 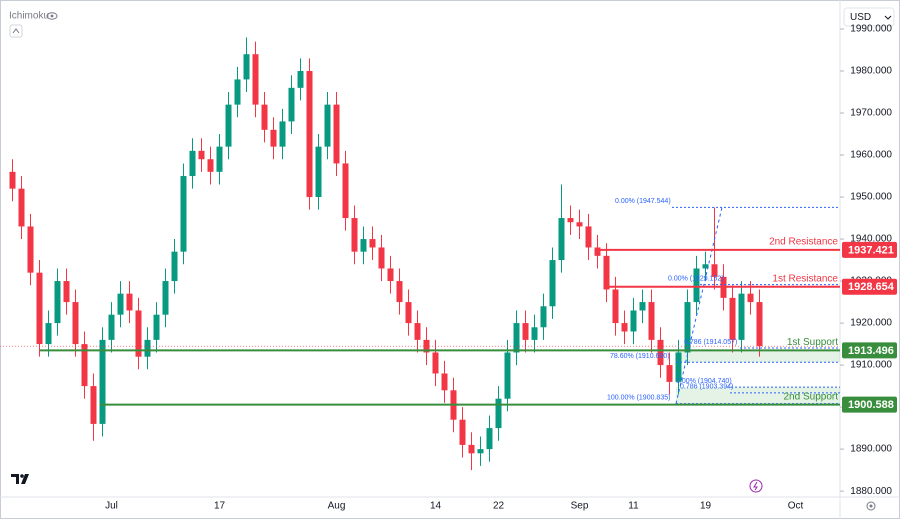 What do you see at coordinates (860, 17) in the screenshot?
I see `currency: USD` at bounding box center [860, 17].